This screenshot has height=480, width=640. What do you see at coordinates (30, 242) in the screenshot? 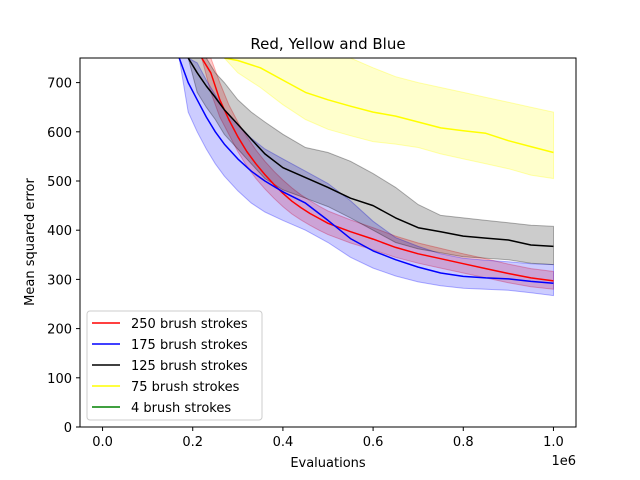
I see `y-axis-label: Mean squared error` at bounding box center [30, 242].